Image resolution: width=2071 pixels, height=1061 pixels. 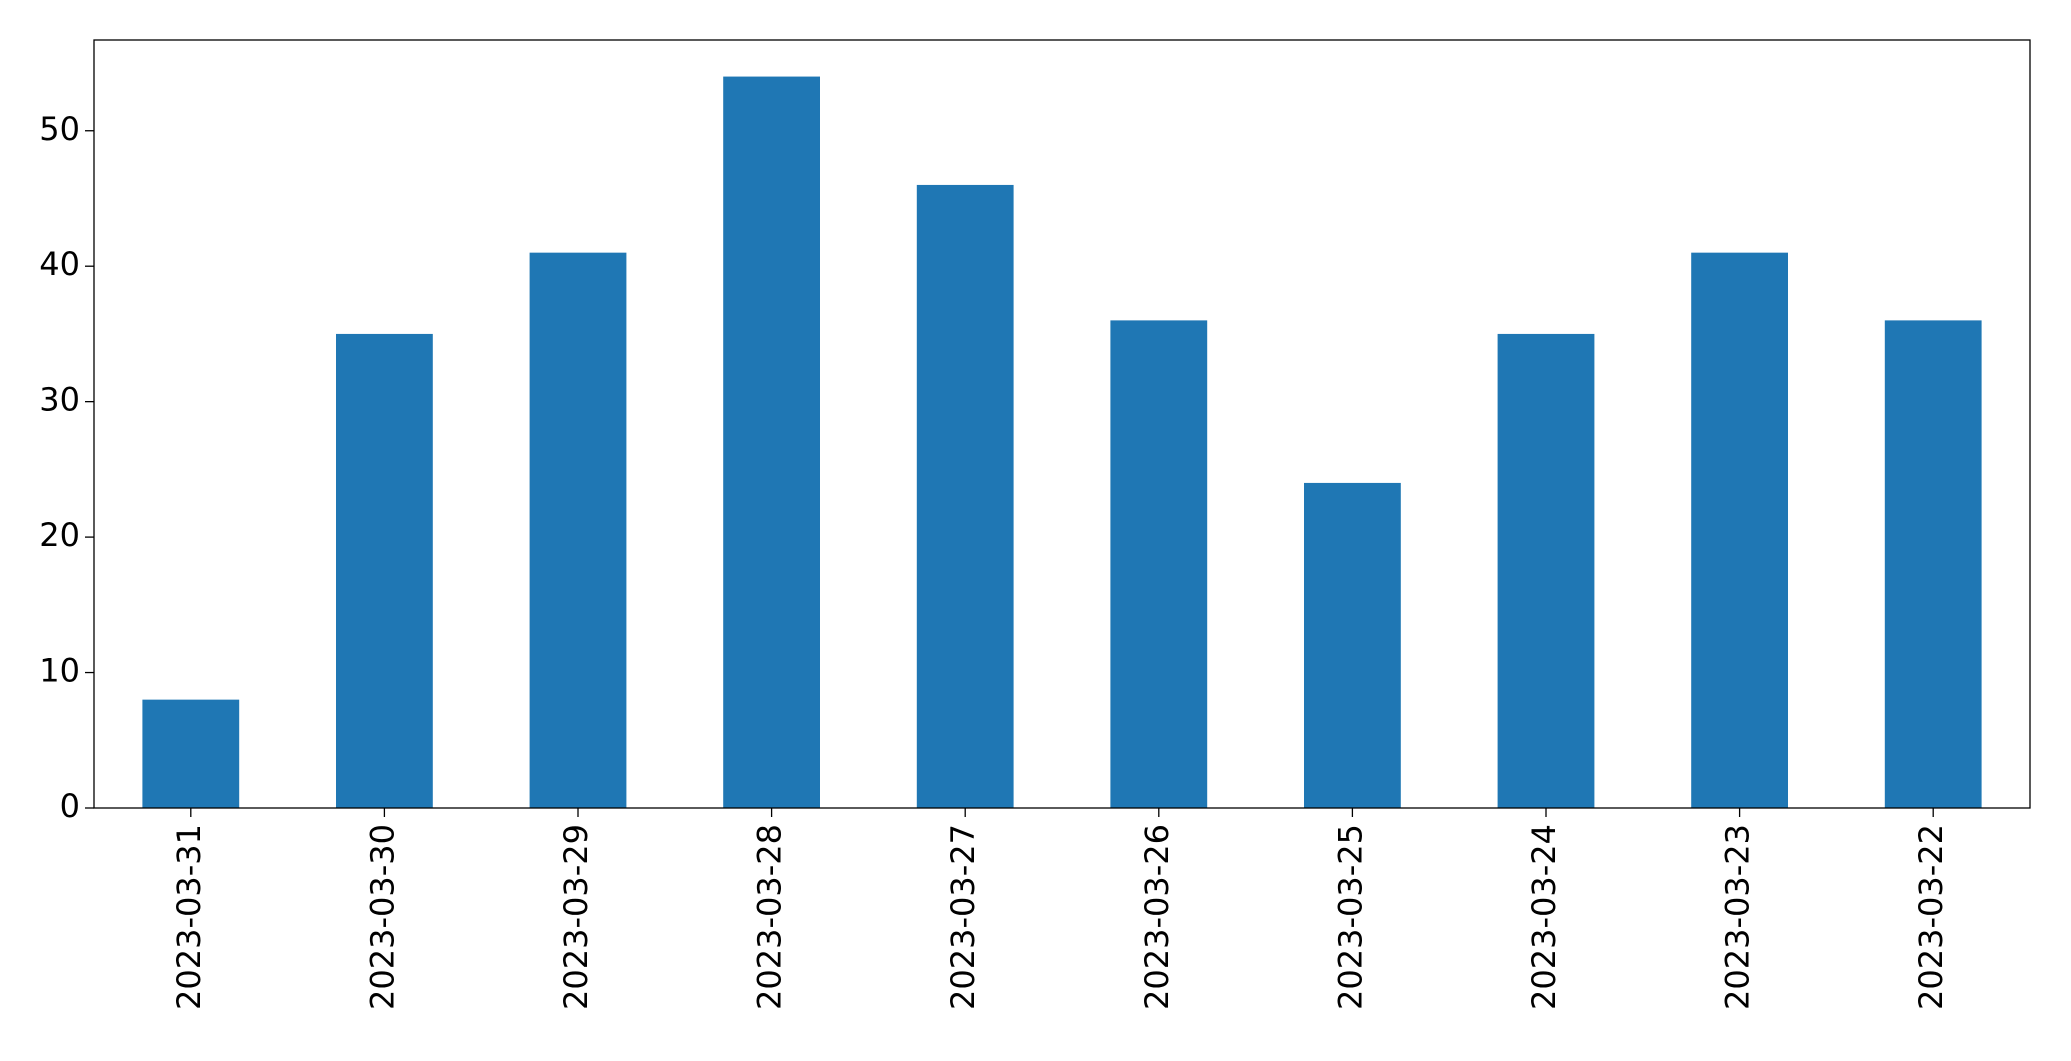 What do you see at coordinates (576, 917) in the screenshot?
I see `x-tick-label: 2023-03-29` at bounding box center [576, 917].